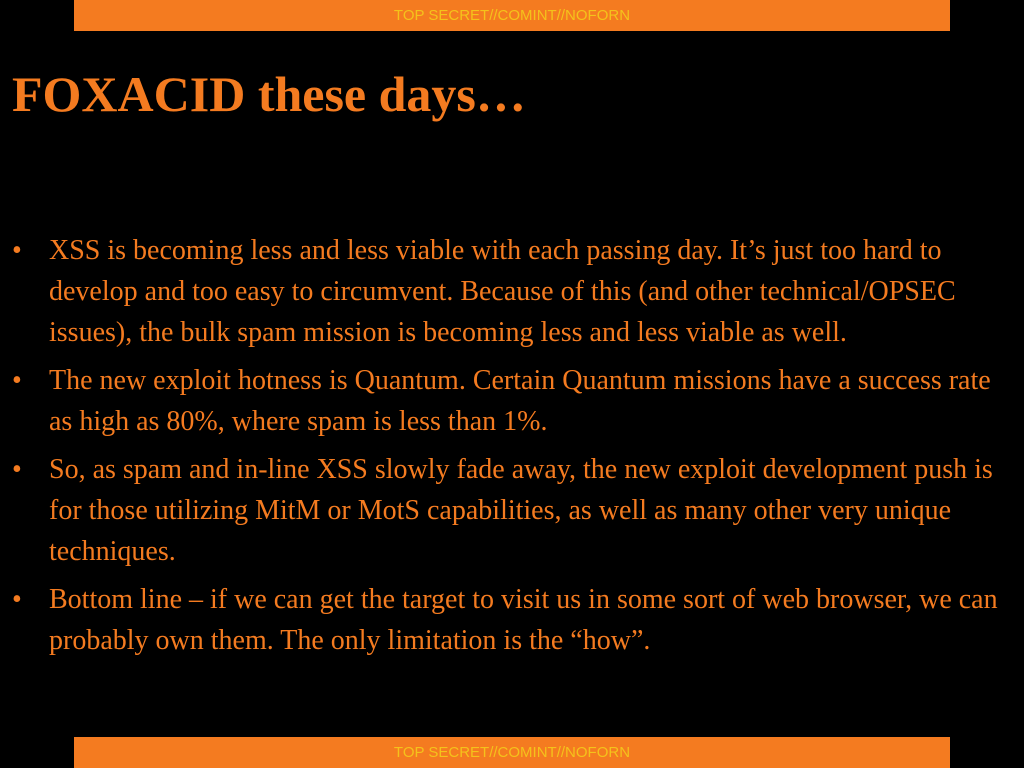 This screenshot has height=768, width=1024. I want to click on classification-banner-top: TOP SECRET//COMINT//NOFORN, so click(512, 15).